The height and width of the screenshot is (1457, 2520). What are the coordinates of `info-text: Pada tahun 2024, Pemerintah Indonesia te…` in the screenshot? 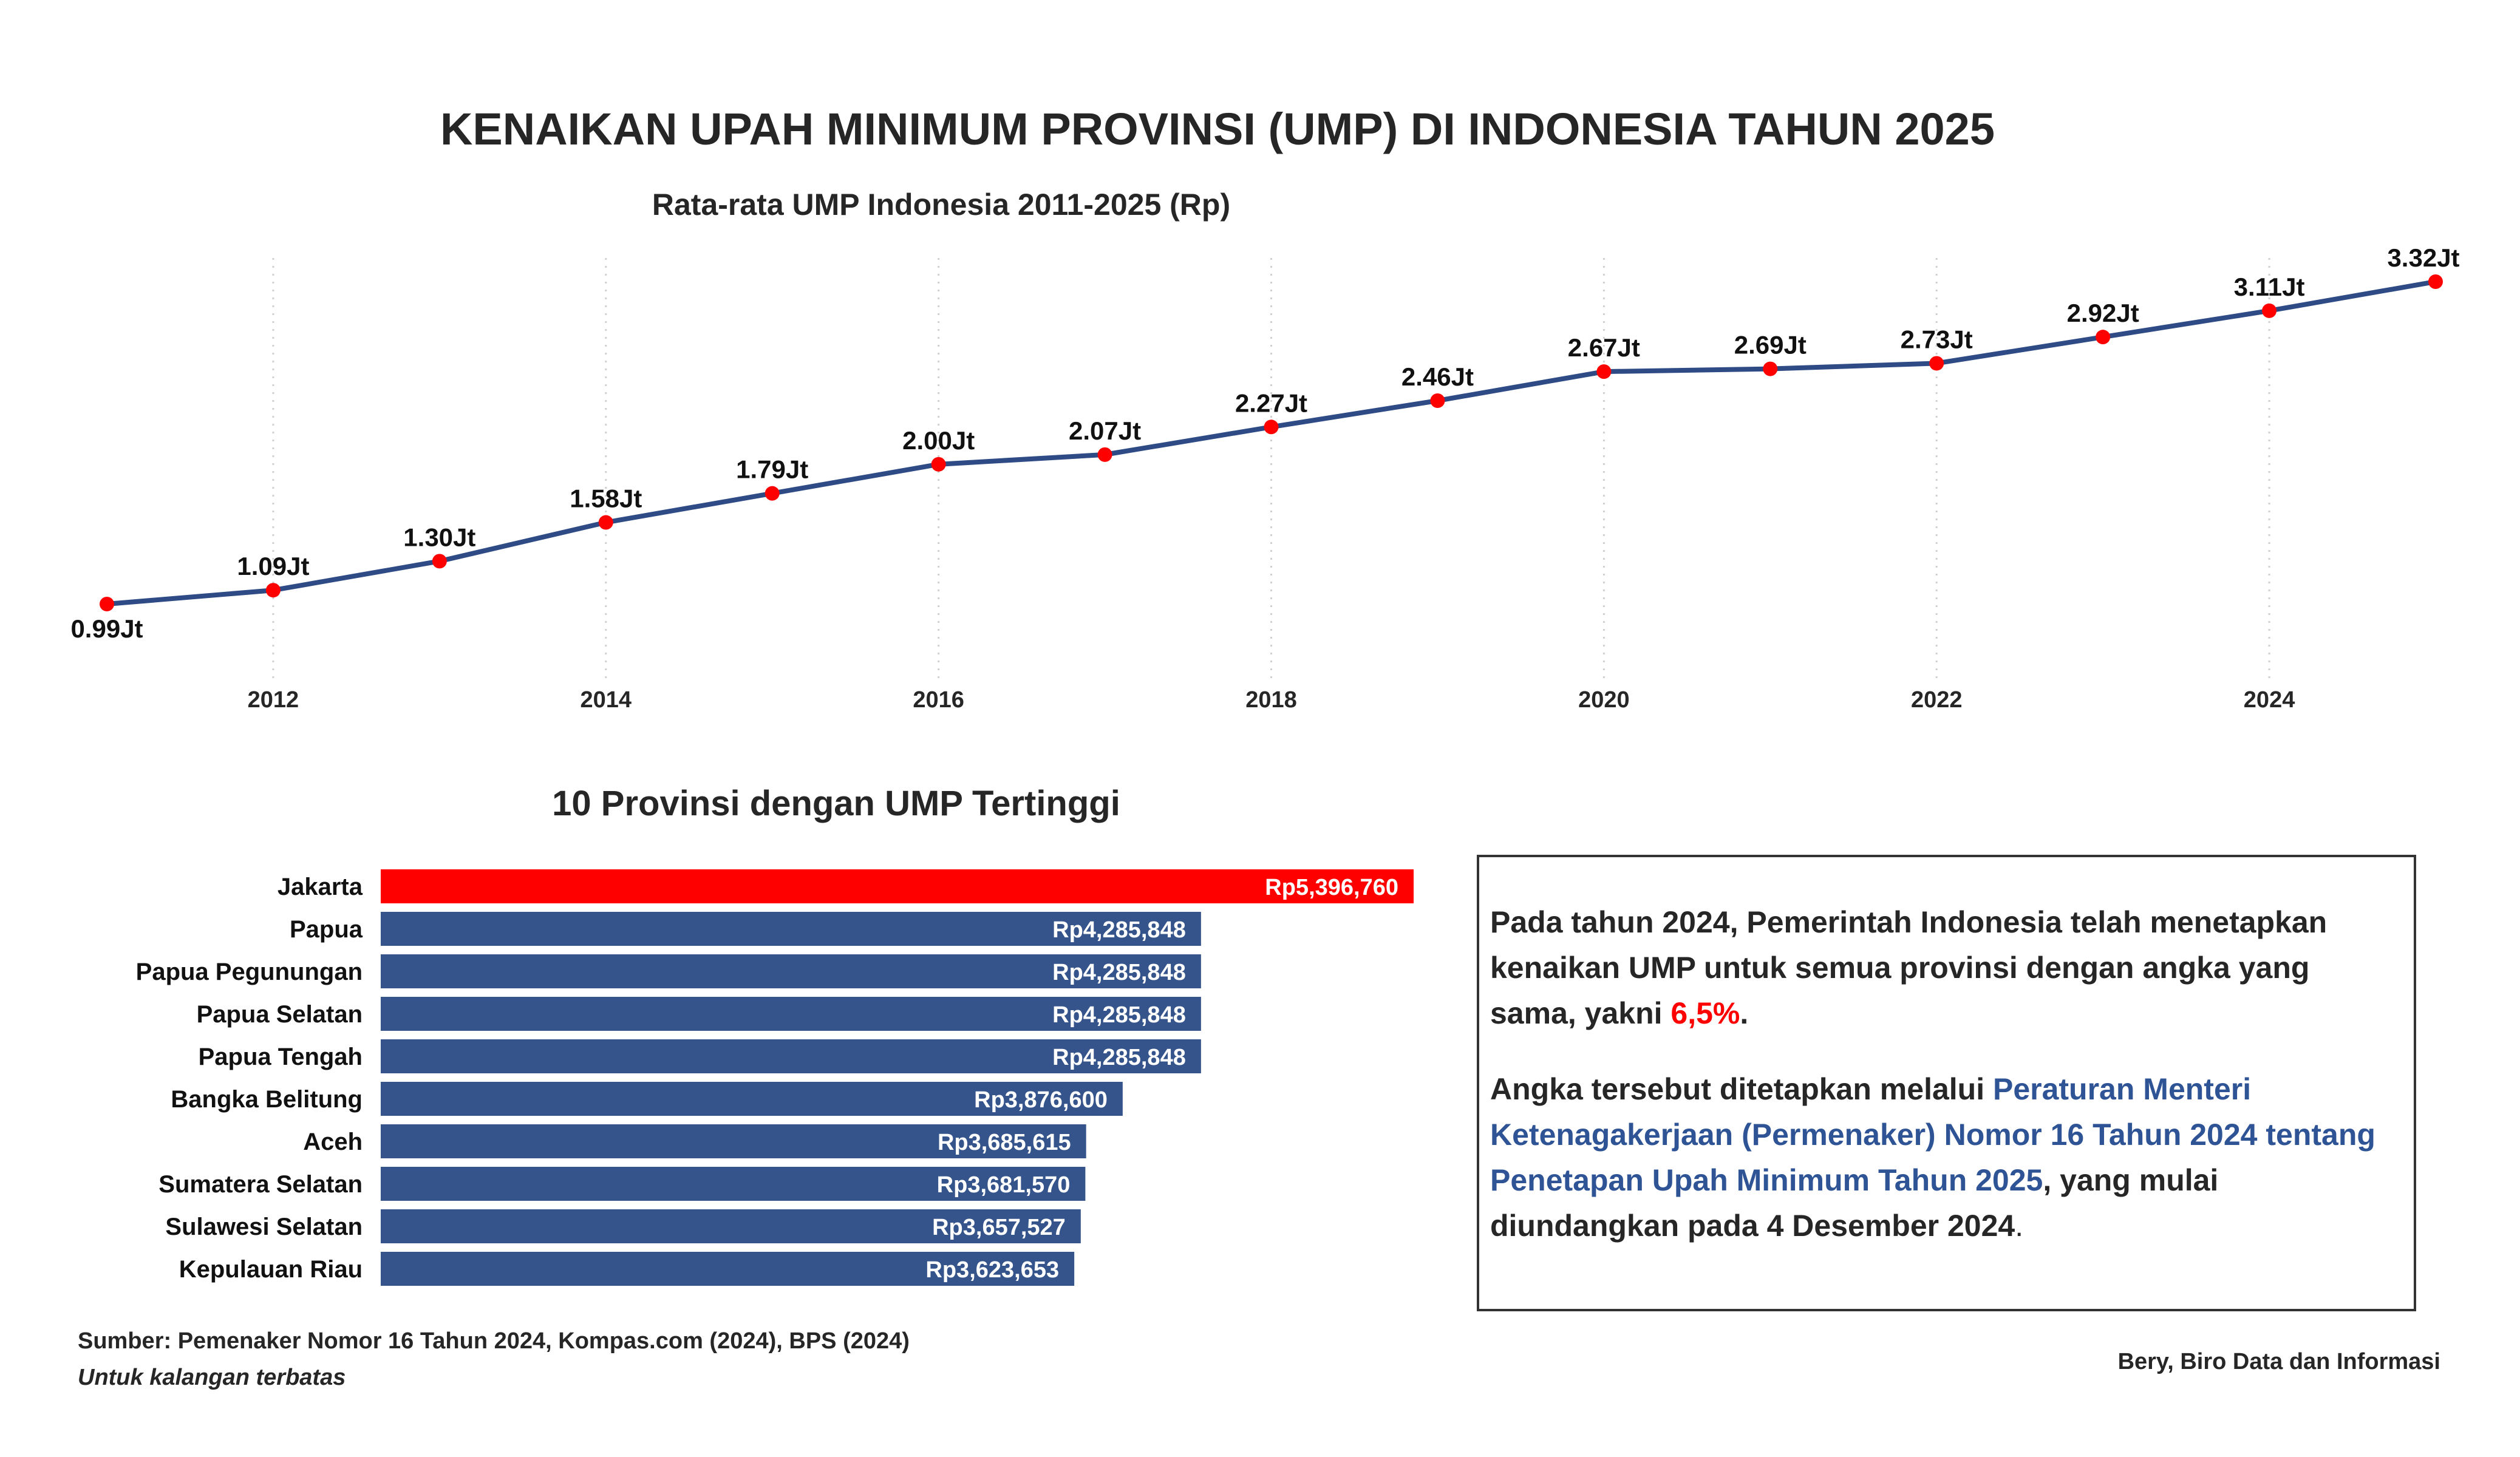 It's located at (1909, 967).